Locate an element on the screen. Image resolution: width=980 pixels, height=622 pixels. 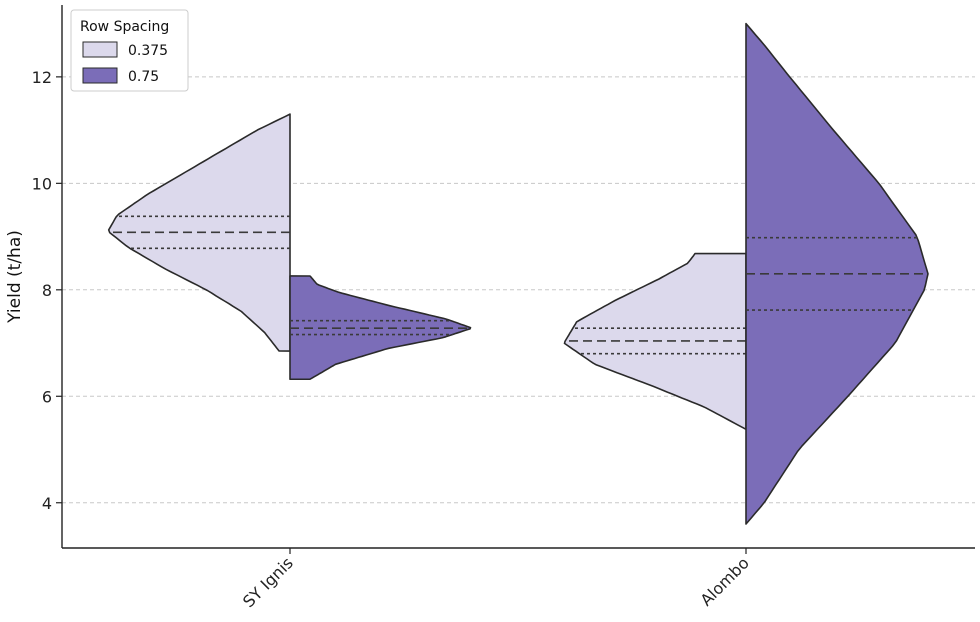
y-tick-label: 12 is located at coordinates (42, 77).